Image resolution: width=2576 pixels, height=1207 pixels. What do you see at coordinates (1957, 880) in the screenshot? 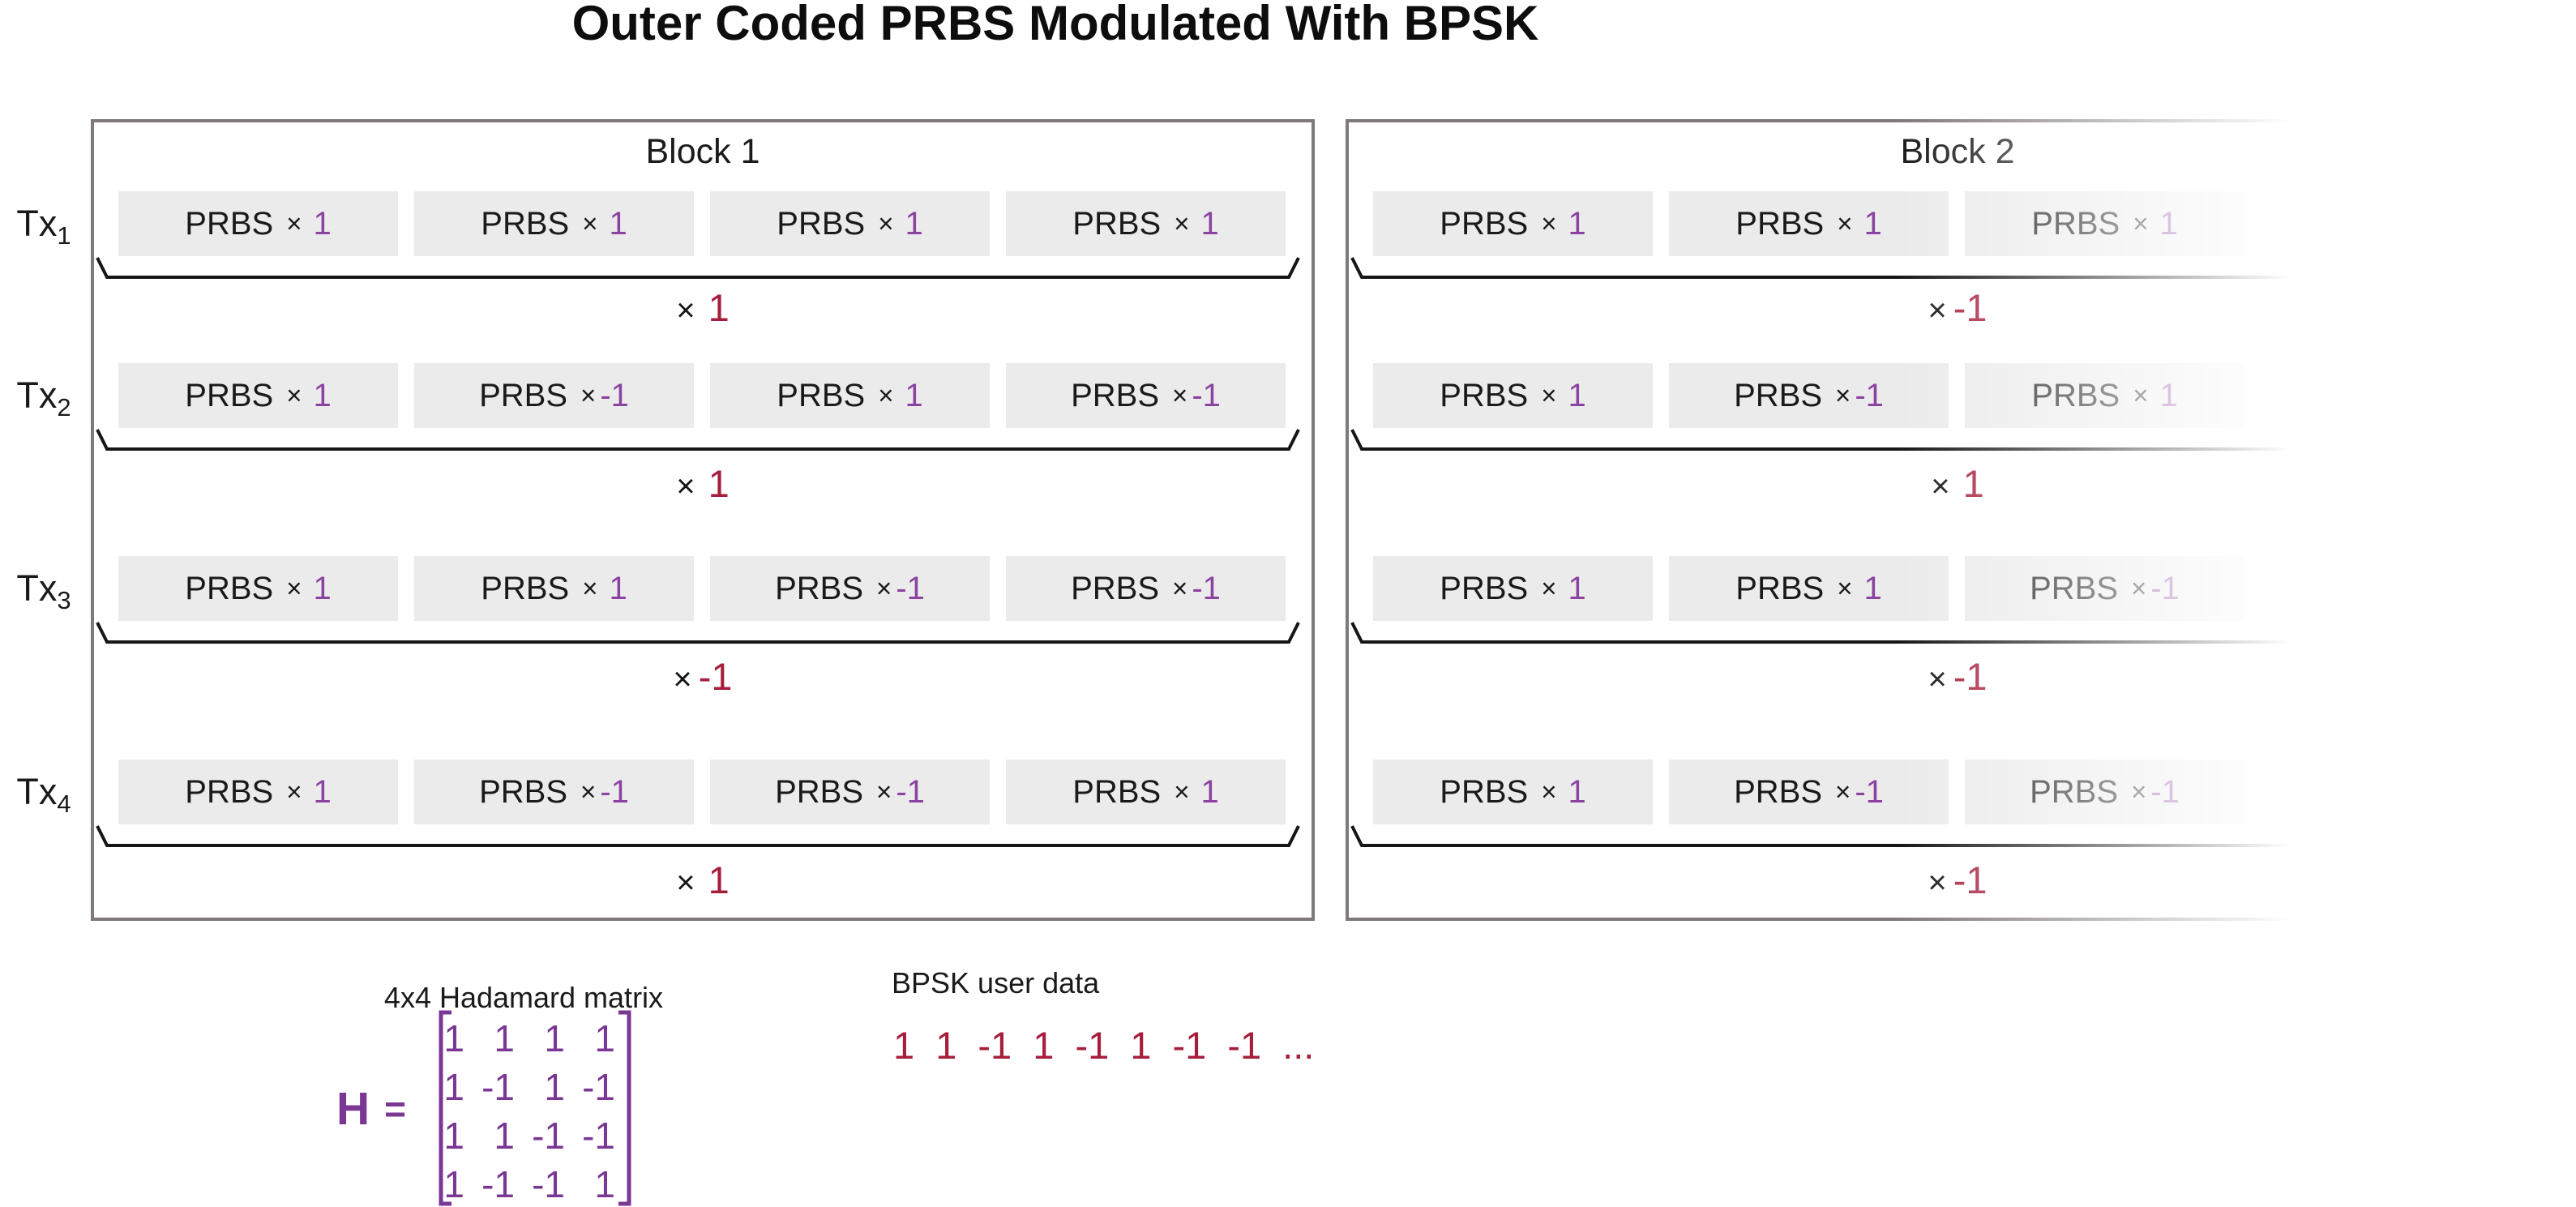
I see `block2-row4-outer-multiplier: × -1` at bounding box center [1957, 880].